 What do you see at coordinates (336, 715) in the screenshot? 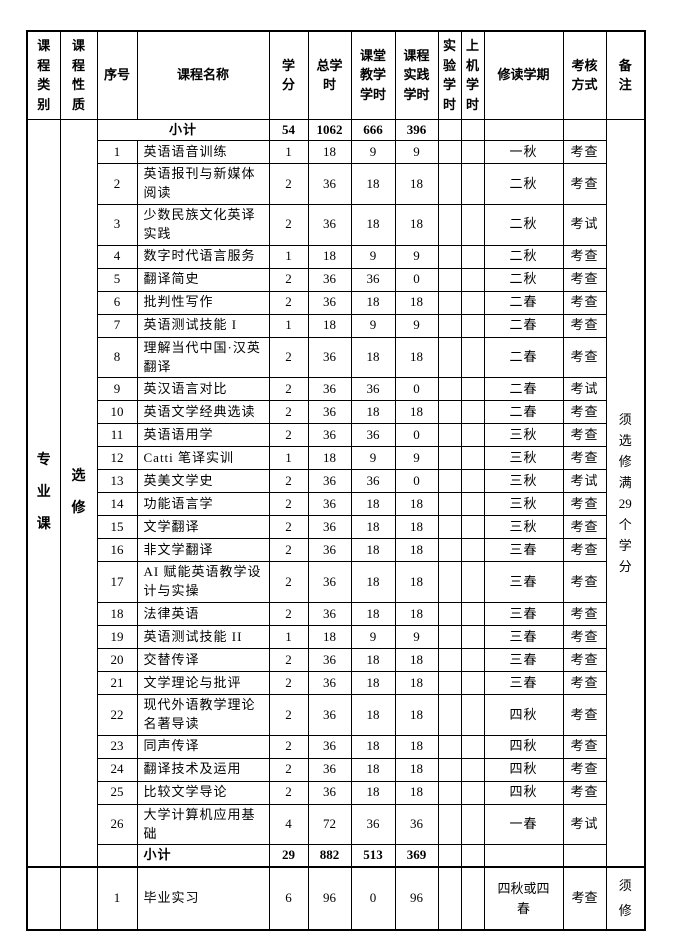
I see `course-row: 22 现代外语教学理论名著导读 2 36 18 18 四秋 考查` at bounding box center [336, 715].